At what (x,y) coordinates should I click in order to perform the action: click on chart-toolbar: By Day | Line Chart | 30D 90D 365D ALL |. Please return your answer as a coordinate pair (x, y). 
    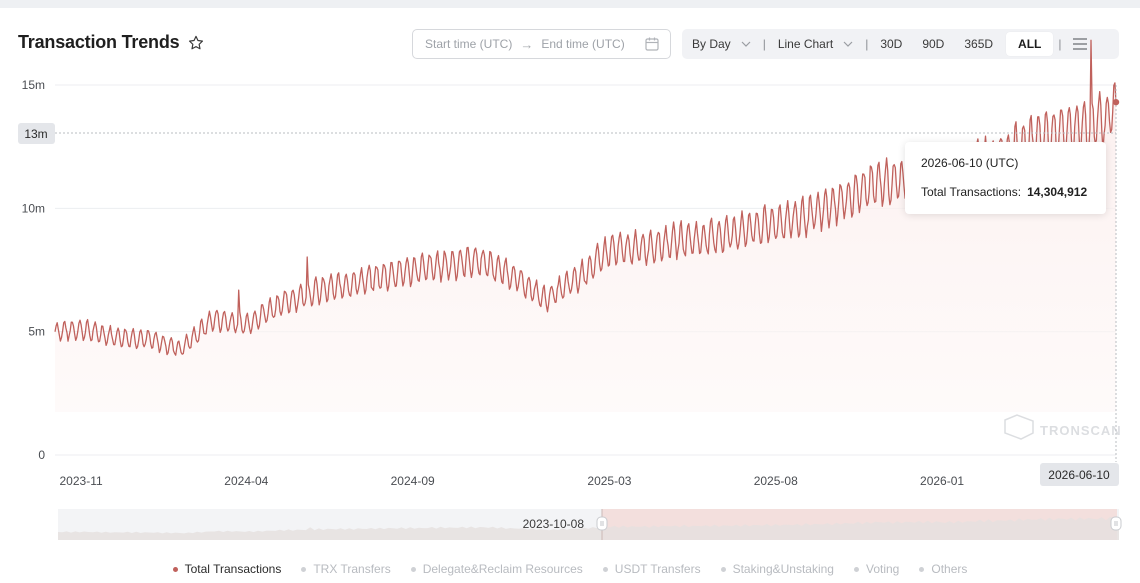
    Looking at the image, I should click on (900, 44).